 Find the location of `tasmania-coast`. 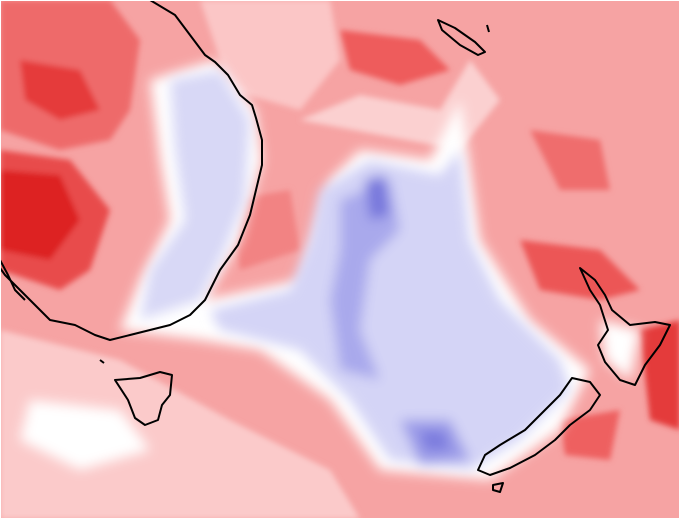

tasmania-coast is located at coordinates (143, 398).